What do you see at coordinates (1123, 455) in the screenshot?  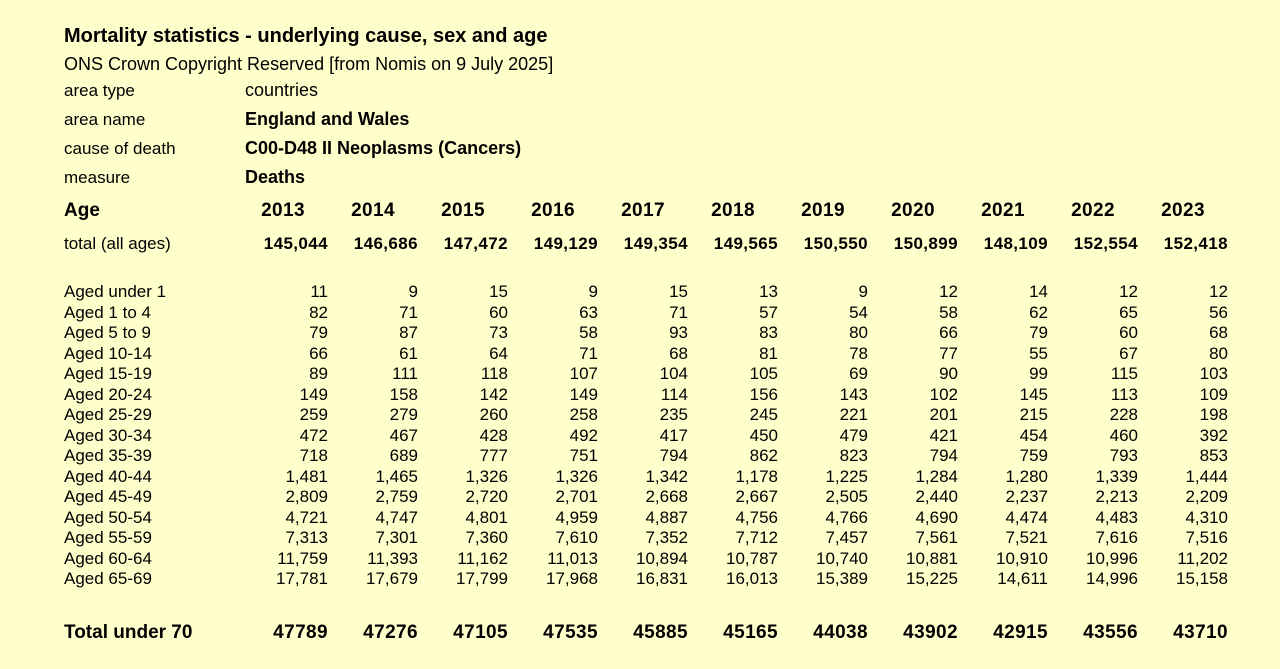 I see `death-count-cell: 793` at bounding box center [1123, 455].